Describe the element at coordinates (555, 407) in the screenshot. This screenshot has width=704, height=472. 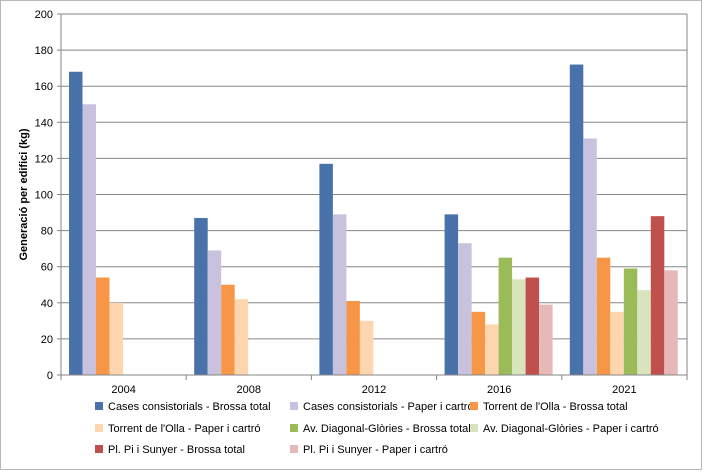
I see `legend-label: Torrent de l'Olla - Brossa total` at that location.